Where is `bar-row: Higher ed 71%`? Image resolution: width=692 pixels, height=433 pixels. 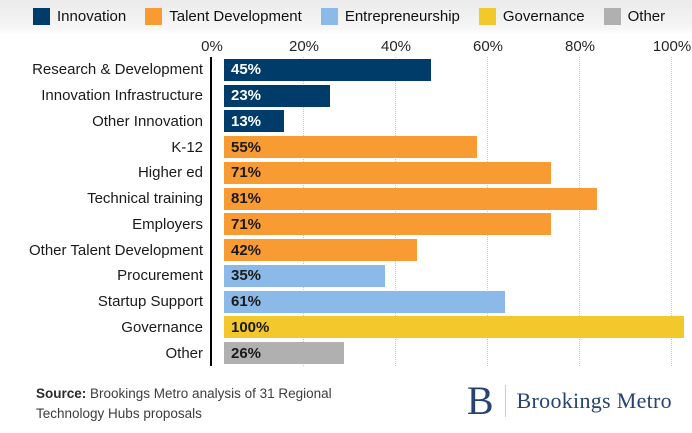
bar-row: Higher ed 71% is located at coordinates (346, 173).